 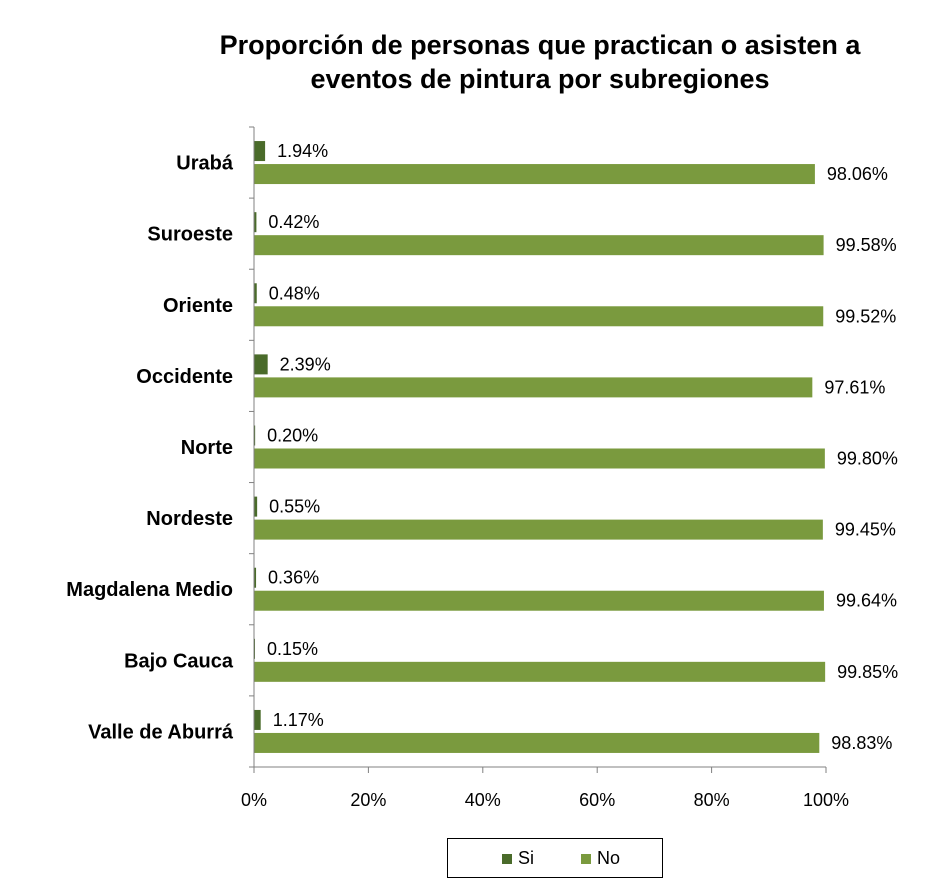 What do you see at coordinates (292, 649) in the screenshot?
I see `data-label: 0.15%` at bounding box center [292, 649].